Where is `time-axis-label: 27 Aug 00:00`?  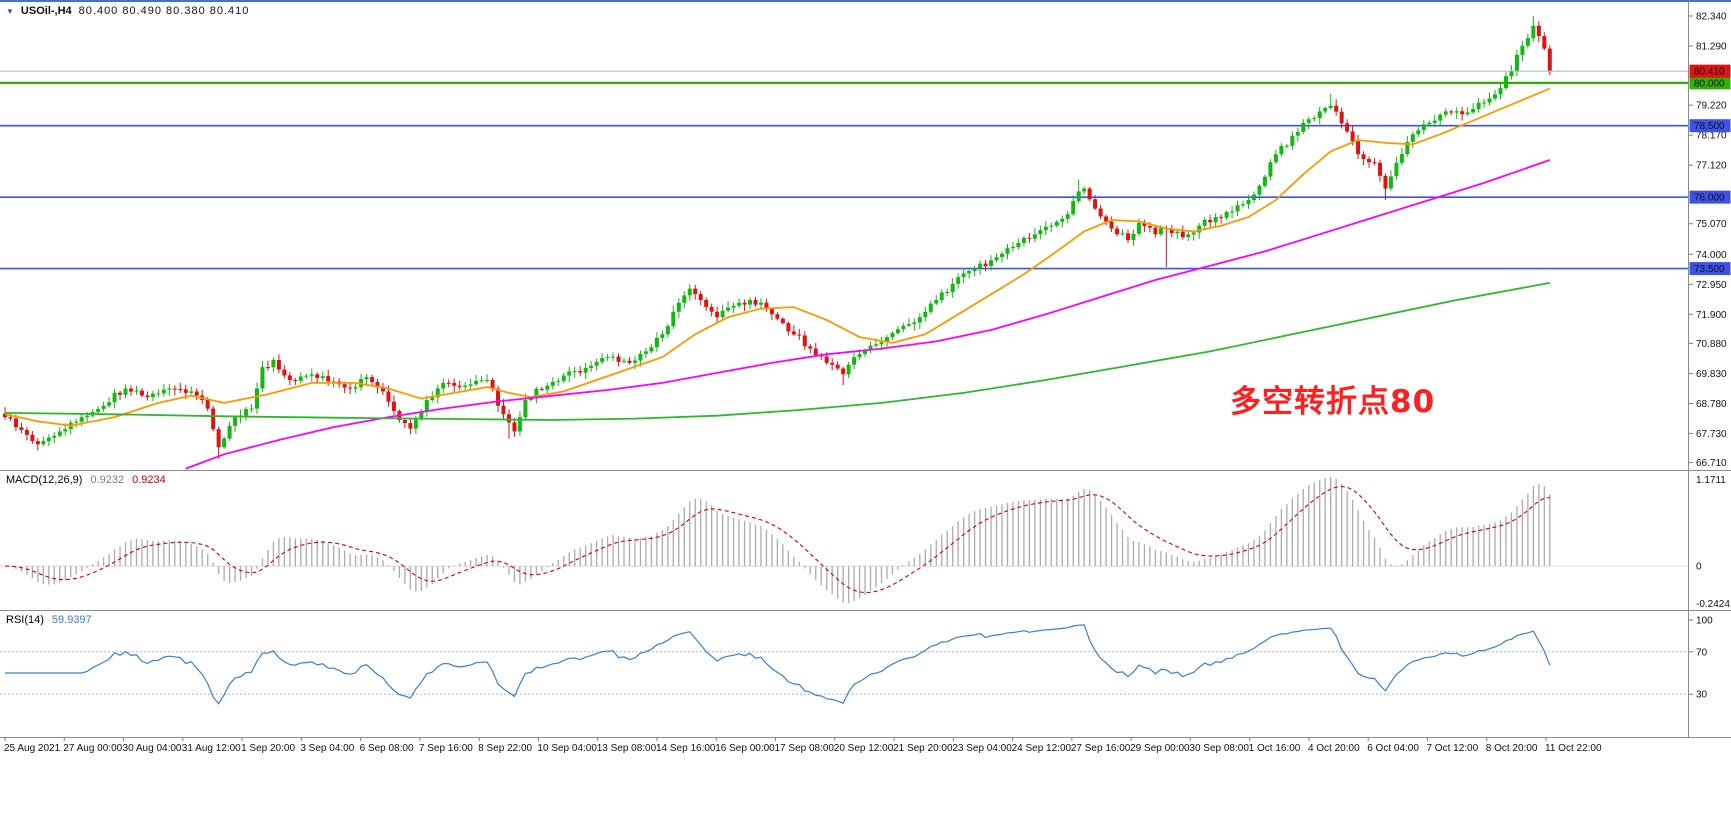
time-axis-label: 27 Aug 00:00 is located at coordinates (92, 748).